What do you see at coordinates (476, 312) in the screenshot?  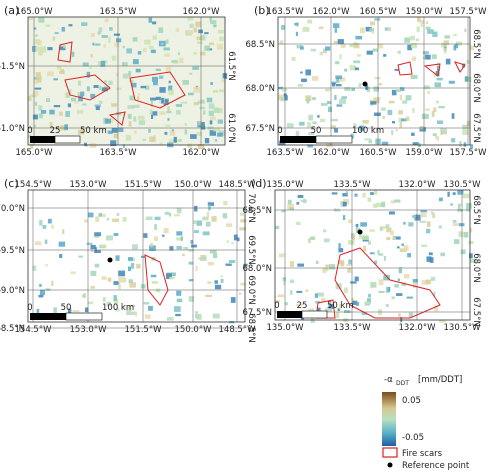 I see `lat-tick-label-right: 67.5°N` at bounding box center [476, 312].